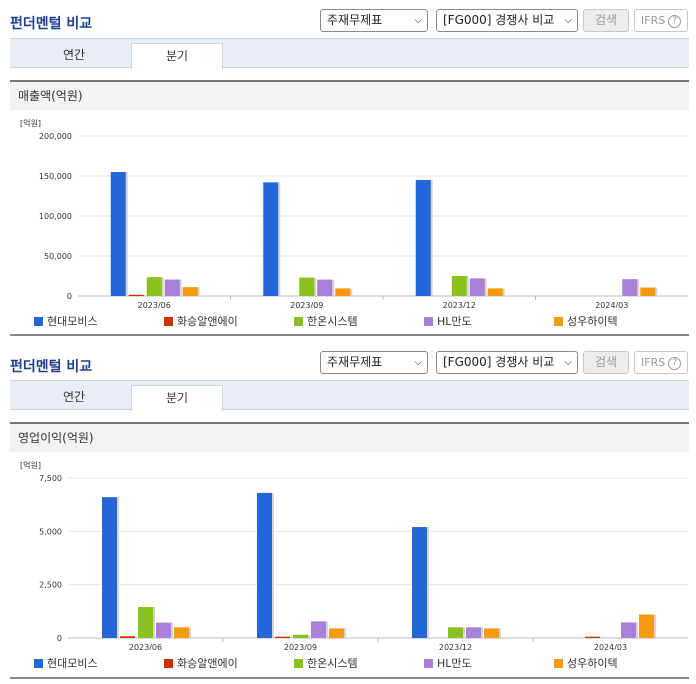 The height and width of the screenshot is (684, 696). I want to click on y-tick-label: 50,000, so click(58, 256).